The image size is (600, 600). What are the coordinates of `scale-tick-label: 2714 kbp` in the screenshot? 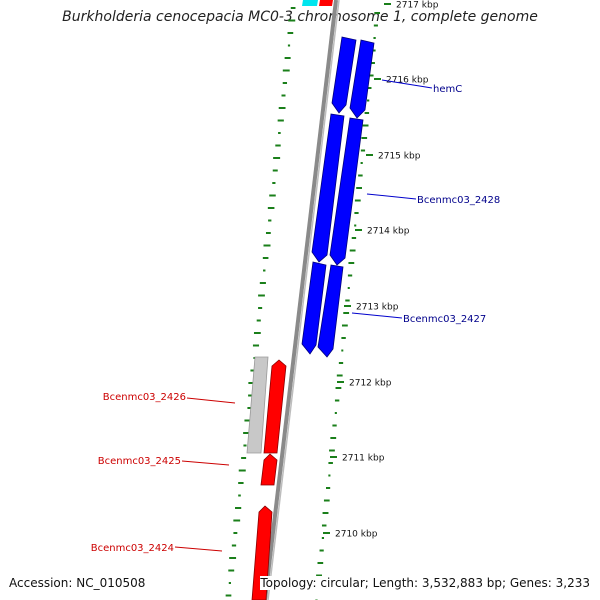 It's located at (388, 232).